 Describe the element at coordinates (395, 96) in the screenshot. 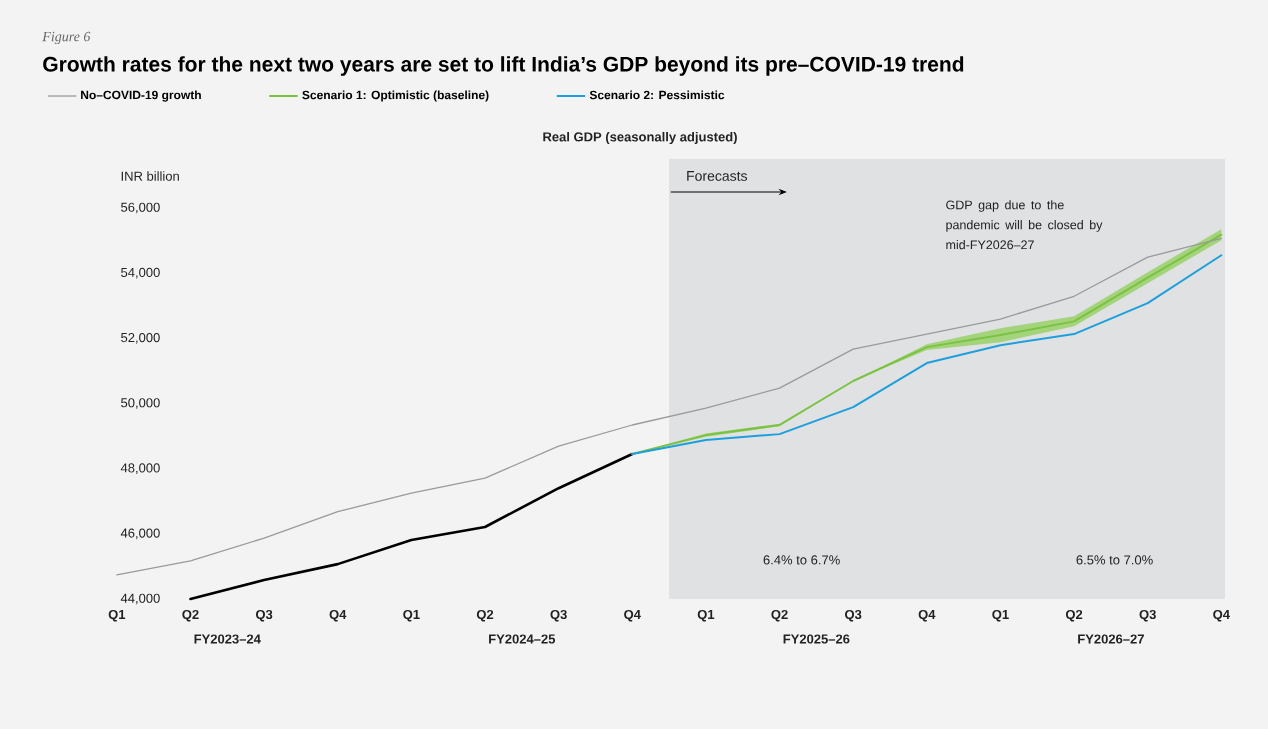

I see `legend-label: Scenario 1: Optimistic (baseline)` at that location.